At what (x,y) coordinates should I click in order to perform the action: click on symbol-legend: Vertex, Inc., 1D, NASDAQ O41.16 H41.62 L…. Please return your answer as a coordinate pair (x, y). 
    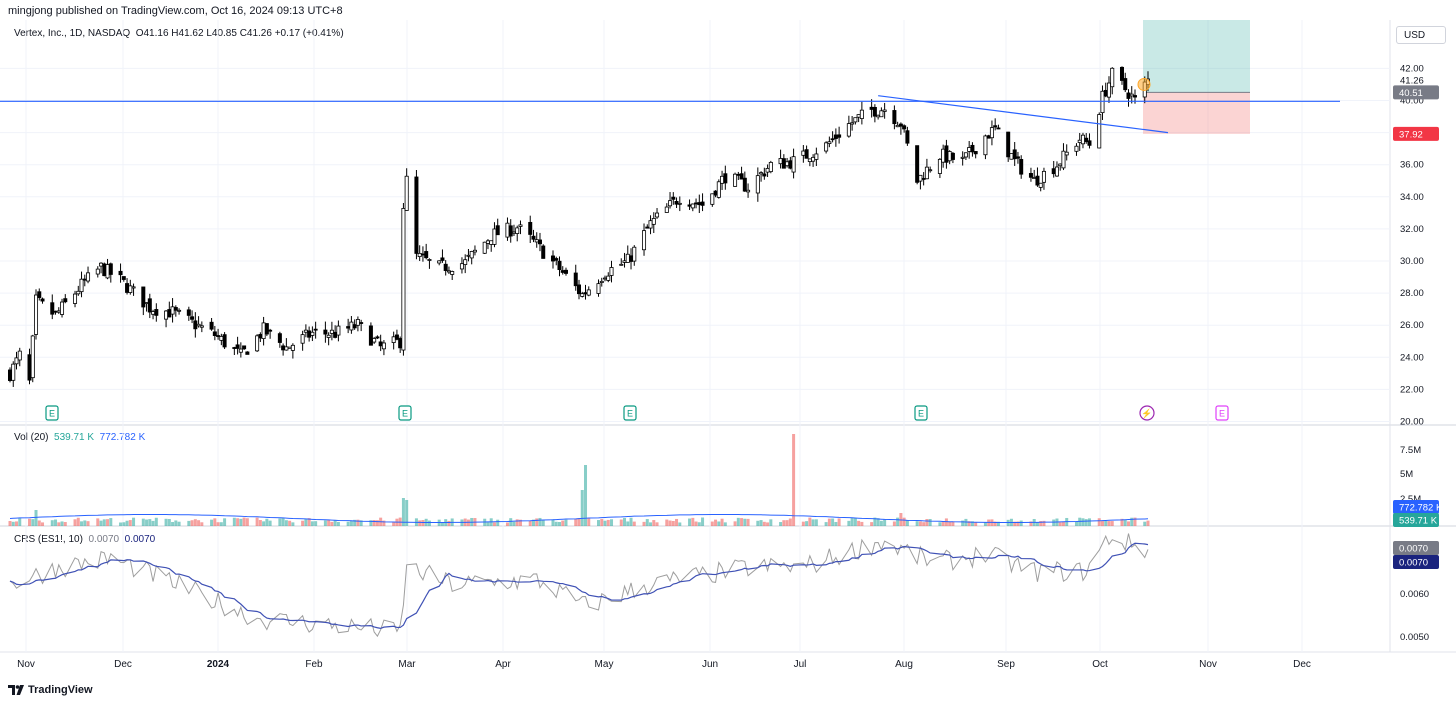
    Looking at the image, I should click on (179, 33).